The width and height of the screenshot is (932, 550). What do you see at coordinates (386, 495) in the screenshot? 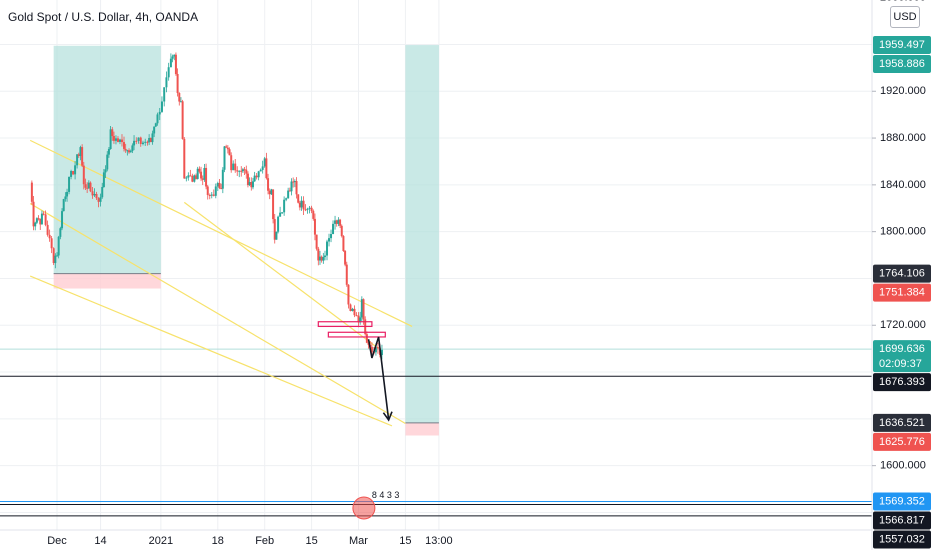
I see `event-badge-label: 8 4 3 3` at bounding box center [386, 495].